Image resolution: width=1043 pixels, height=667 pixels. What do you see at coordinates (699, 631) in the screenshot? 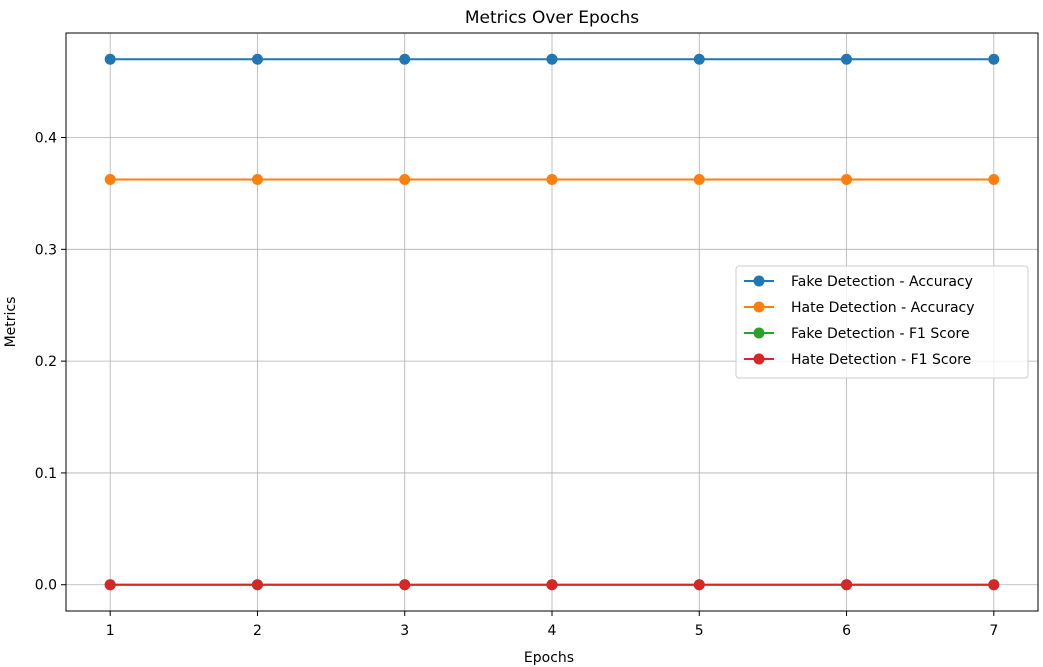
I see `x-tick-label: 5` at bounding box center [699, 631].